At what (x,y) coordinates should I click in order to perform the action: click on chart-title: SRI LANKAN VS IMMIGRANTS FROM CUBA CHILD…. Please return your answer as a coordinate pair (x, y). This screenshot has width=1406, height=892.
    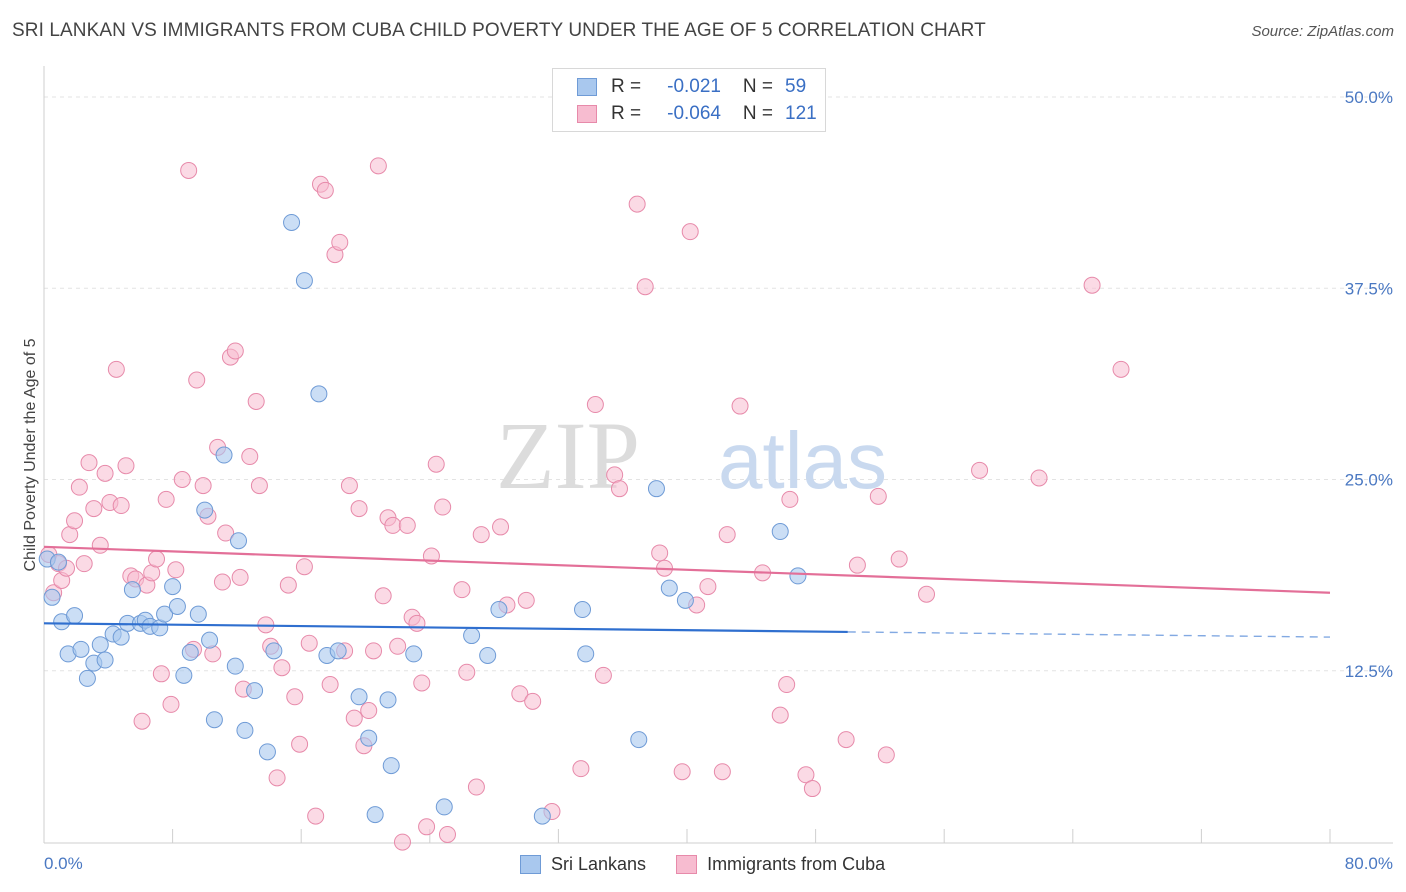
    Looking at the image, I should click on (499, 30).